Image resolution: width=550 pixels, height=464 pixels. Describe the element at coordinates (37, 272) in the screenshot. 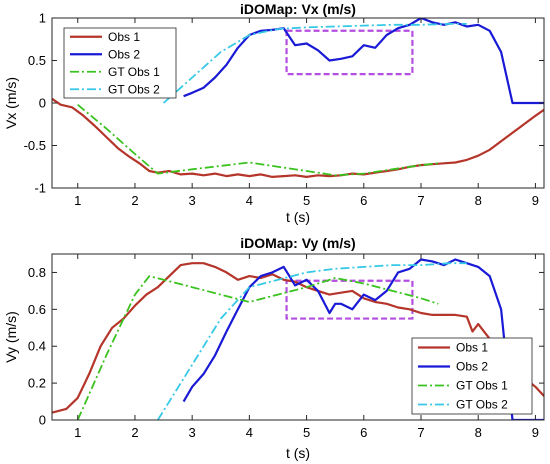

I see `y-tick-label: 0.8` at that location.